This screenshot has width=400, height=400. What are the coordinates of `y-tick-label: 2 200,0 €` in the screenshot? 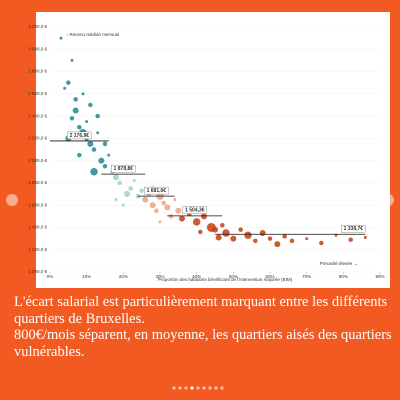 It's located at (37, 138).